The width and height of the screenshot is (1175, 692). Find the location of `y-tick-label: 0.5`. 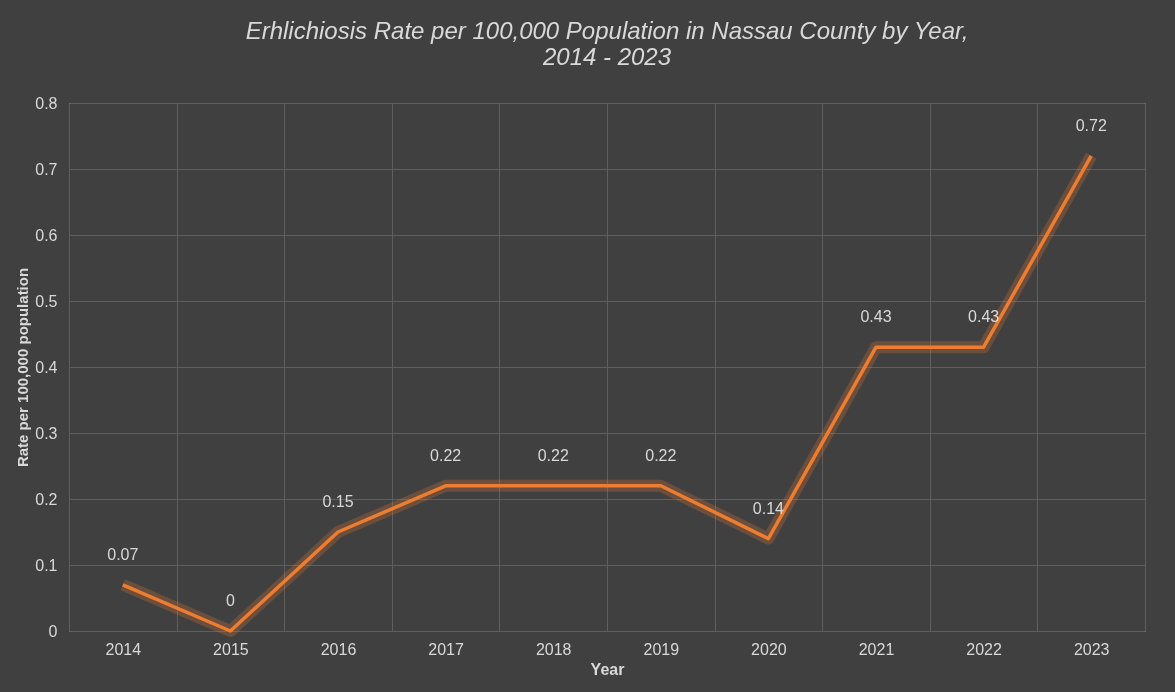

y-tick-label: 0.5 is located at coordinates (46, 301).